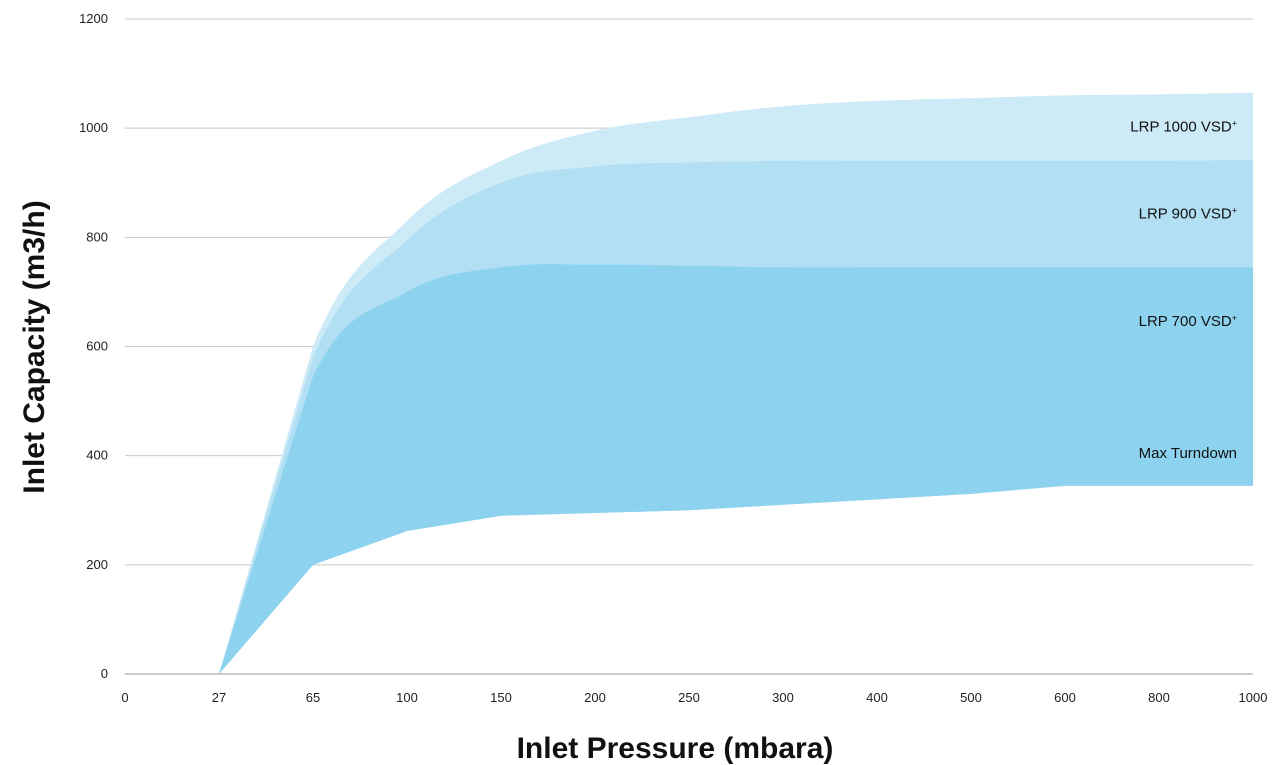  What do you see at coordinates (93, 18) in the screenshot?
I see `y-tick-label: 1200` at bounding box center [93, 18].